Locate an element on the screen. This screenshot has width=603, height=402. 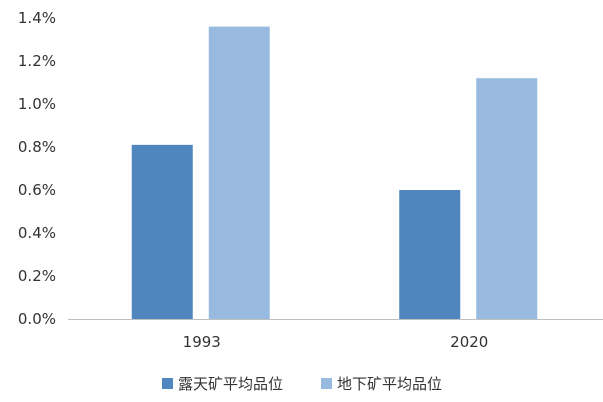
y-tick-label: 0.6% is located at coordinates (37, 190).